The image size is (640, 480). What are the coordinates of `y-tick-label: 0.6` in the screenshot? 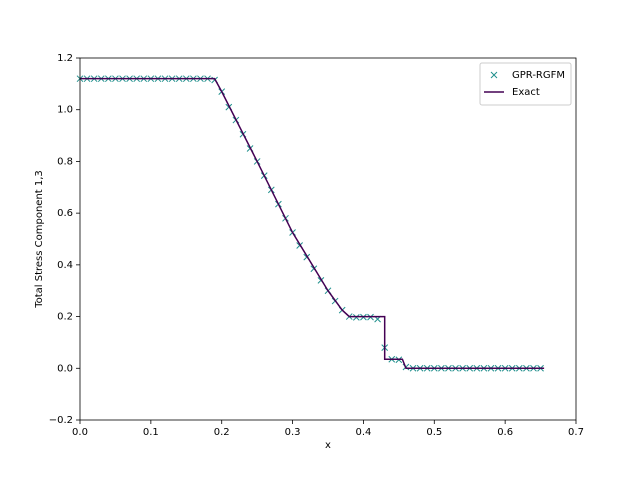 It's located at (65, 213).